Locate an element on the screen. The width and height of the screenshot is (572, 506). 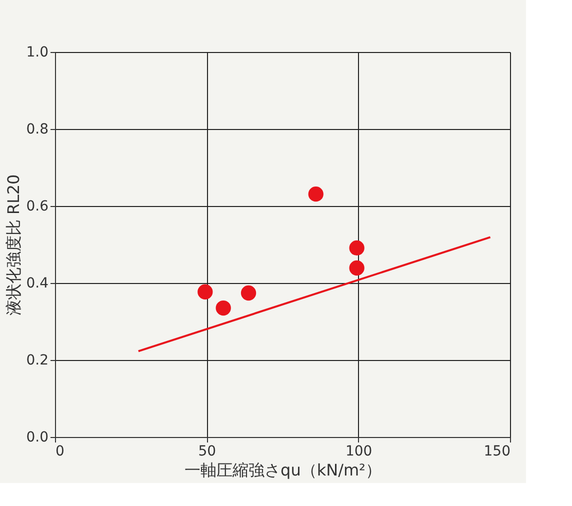
y-tick-label: 0.6 is located at coordinates (37, 206).